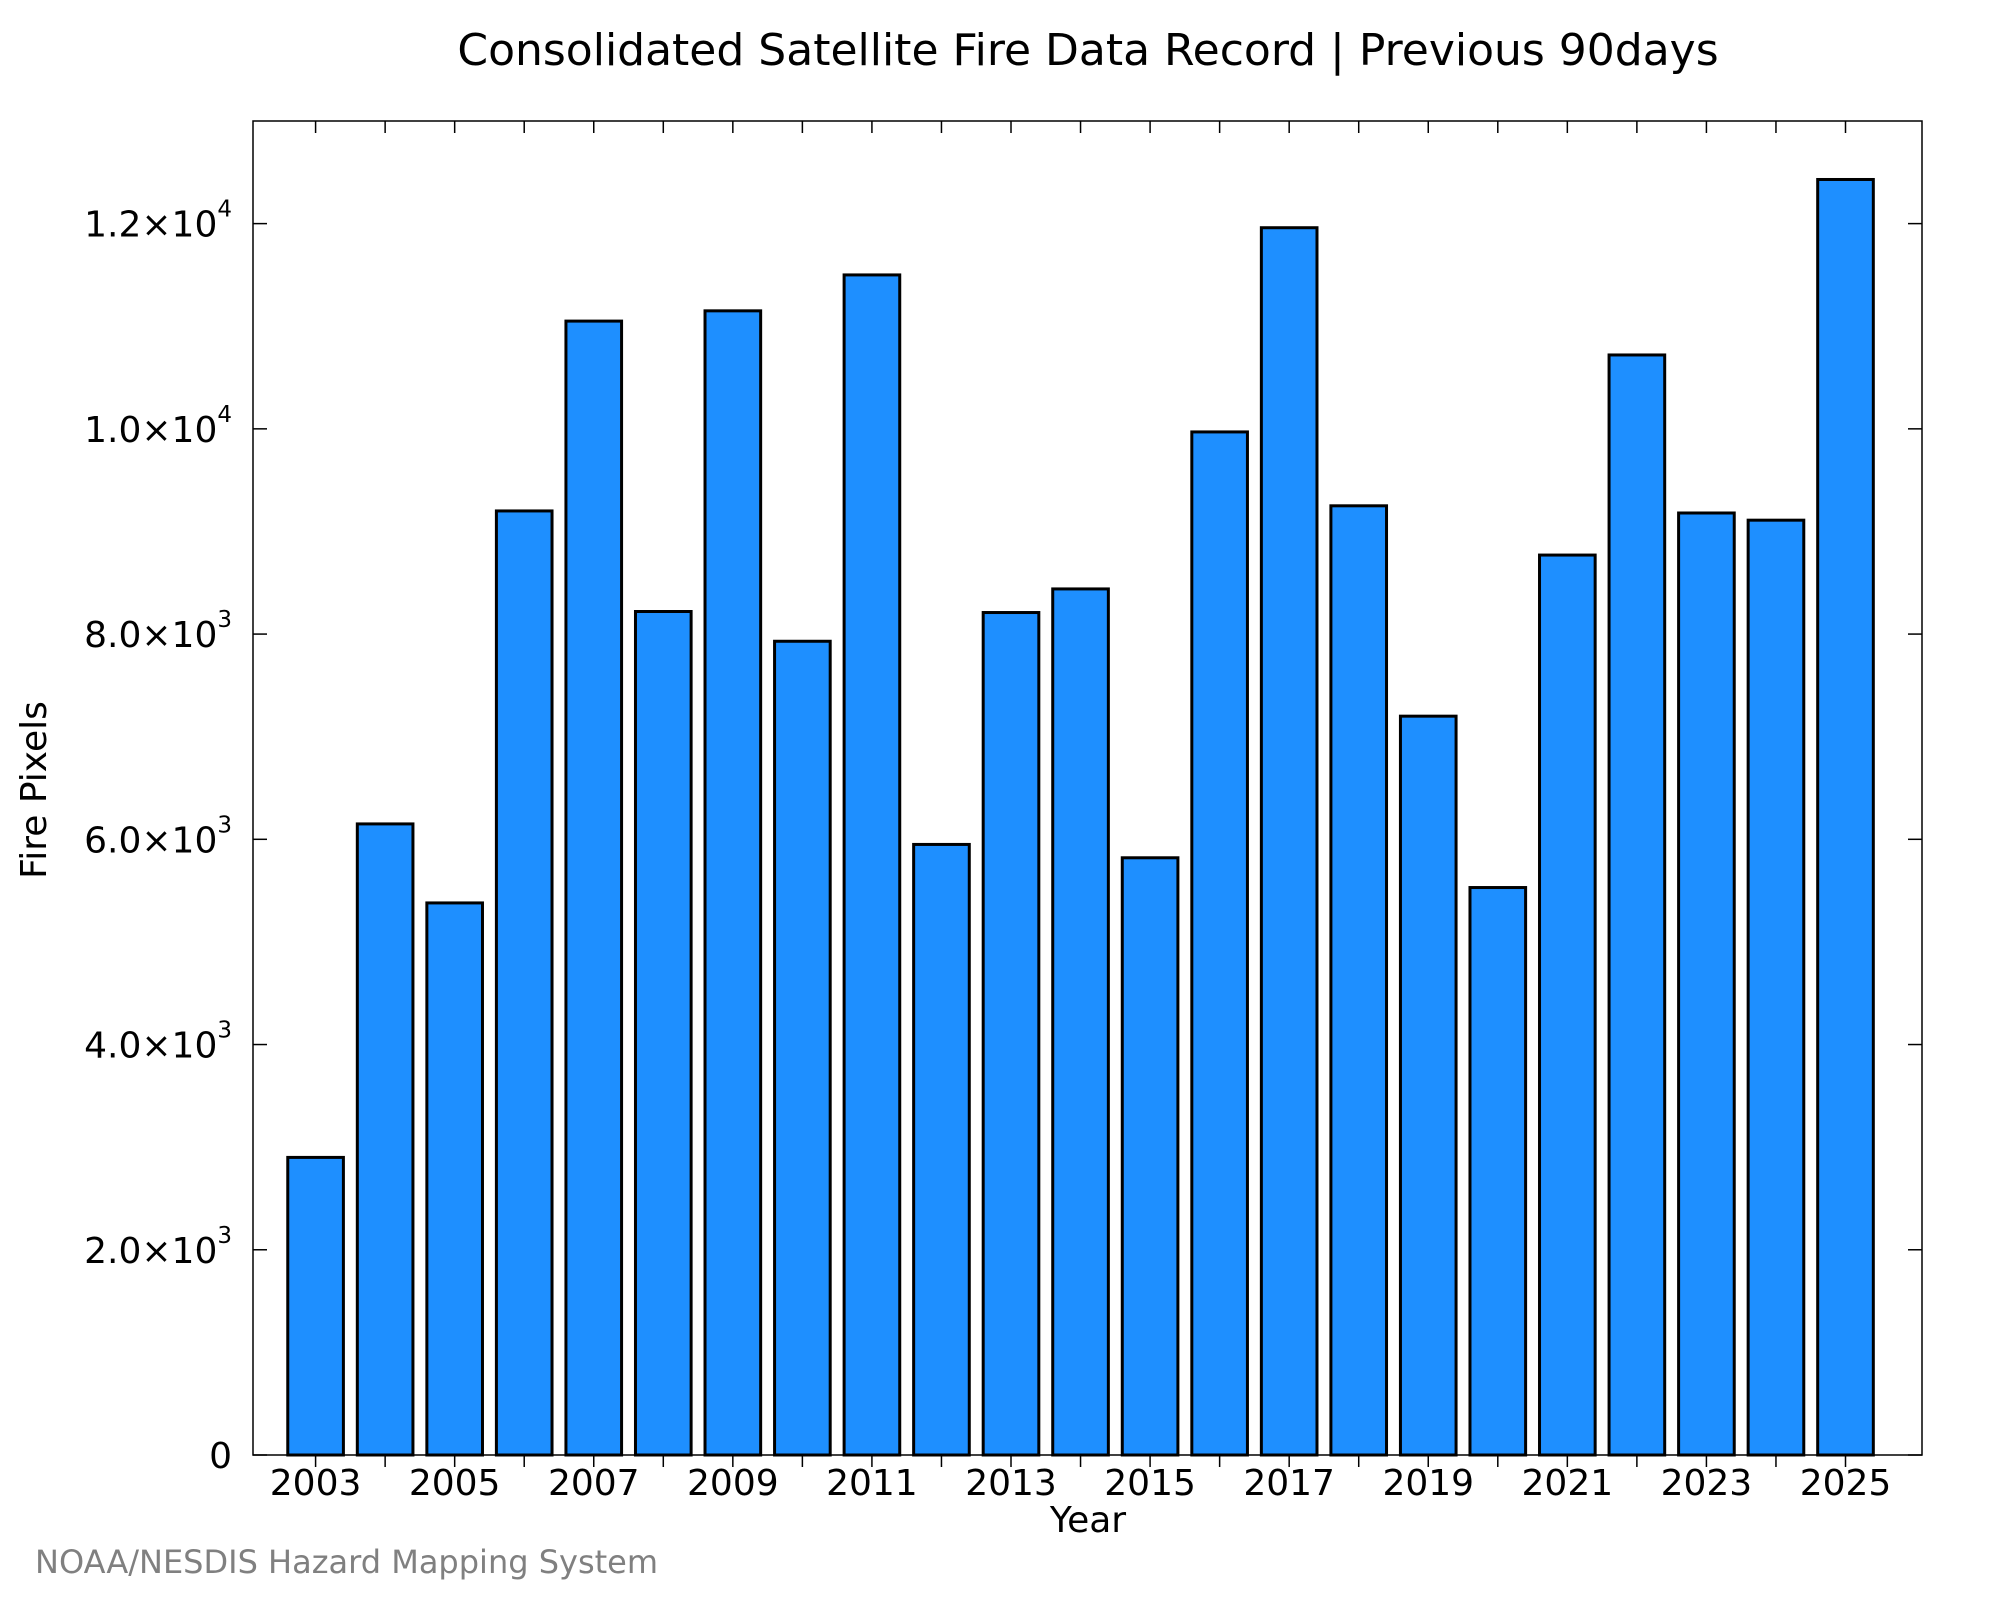  What do you see at coordinates (1428, 1483) in the screenshot?
I see `x-tick-label-2019: 2019` at bounding box center [1428, 1483].